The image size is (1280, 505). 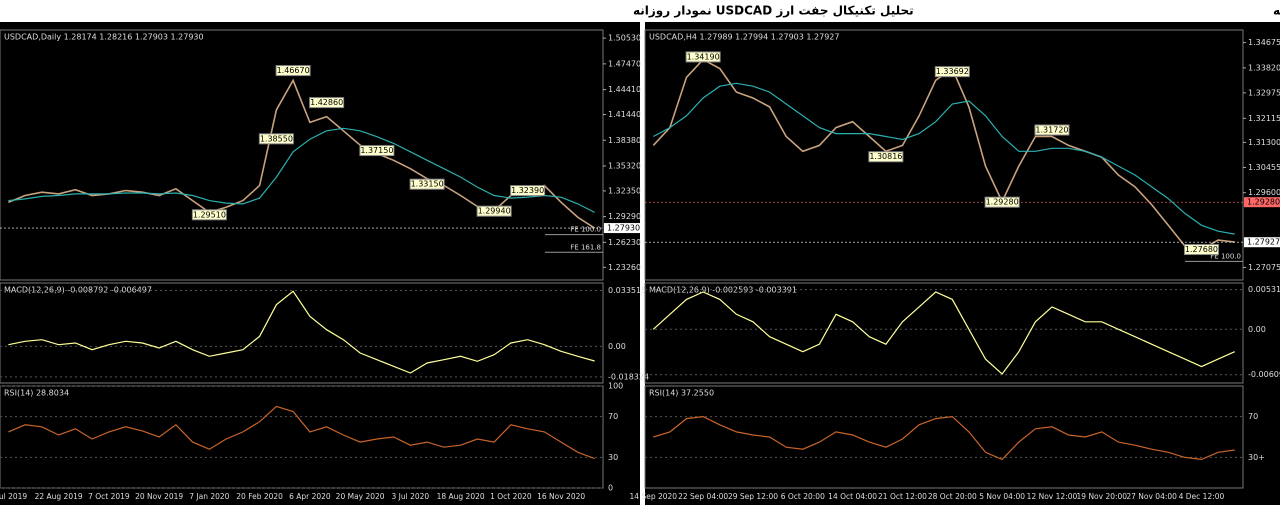 I want to click on annotation-label: 1.46670, so click(x=293, y=70).